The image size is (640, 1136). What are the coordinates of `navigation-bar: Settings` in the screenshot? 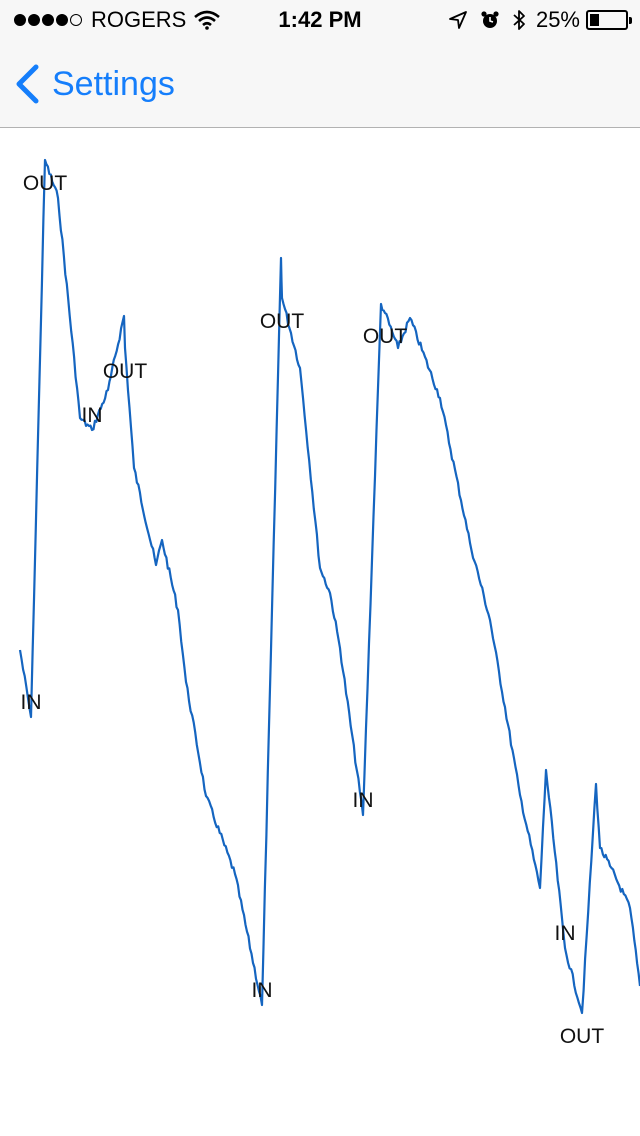 It's located at (320, 84).